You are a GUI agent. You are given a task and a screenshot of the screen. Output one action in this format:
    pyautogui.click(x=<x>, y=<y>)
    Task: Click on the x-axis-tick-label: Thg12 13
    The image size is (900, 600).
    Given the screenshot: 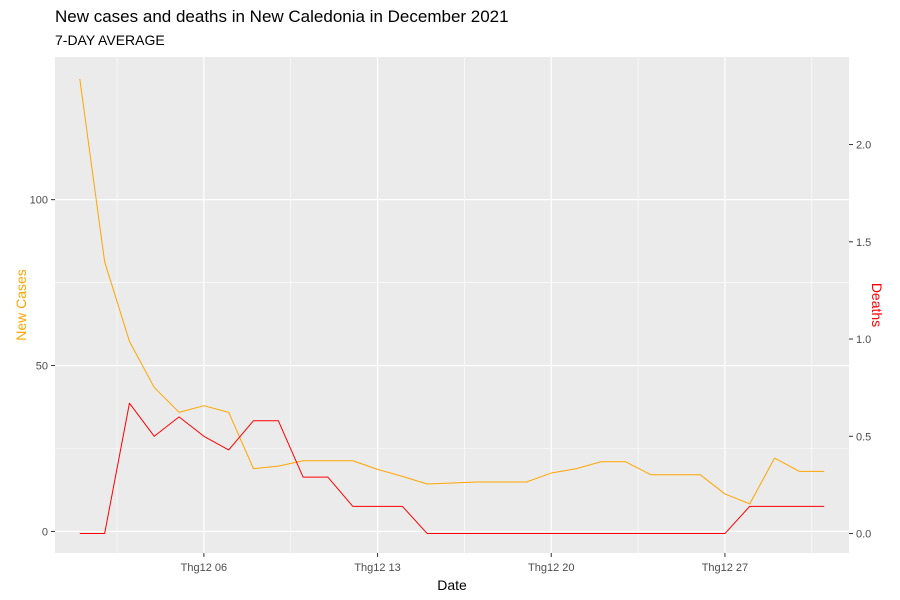 What is the action you would take?
    pyautogui.click(x=377, y=568)
    